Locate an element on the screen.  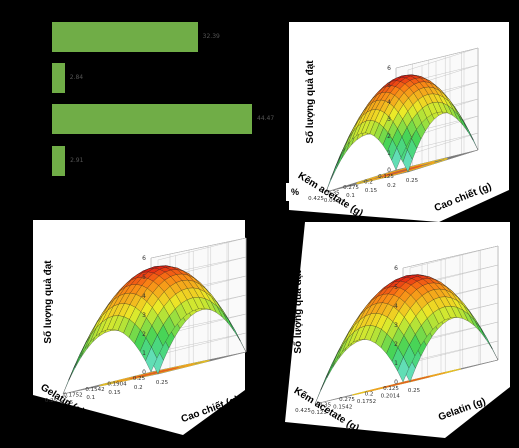
percent-label: % is located at coordinates (295, 192).